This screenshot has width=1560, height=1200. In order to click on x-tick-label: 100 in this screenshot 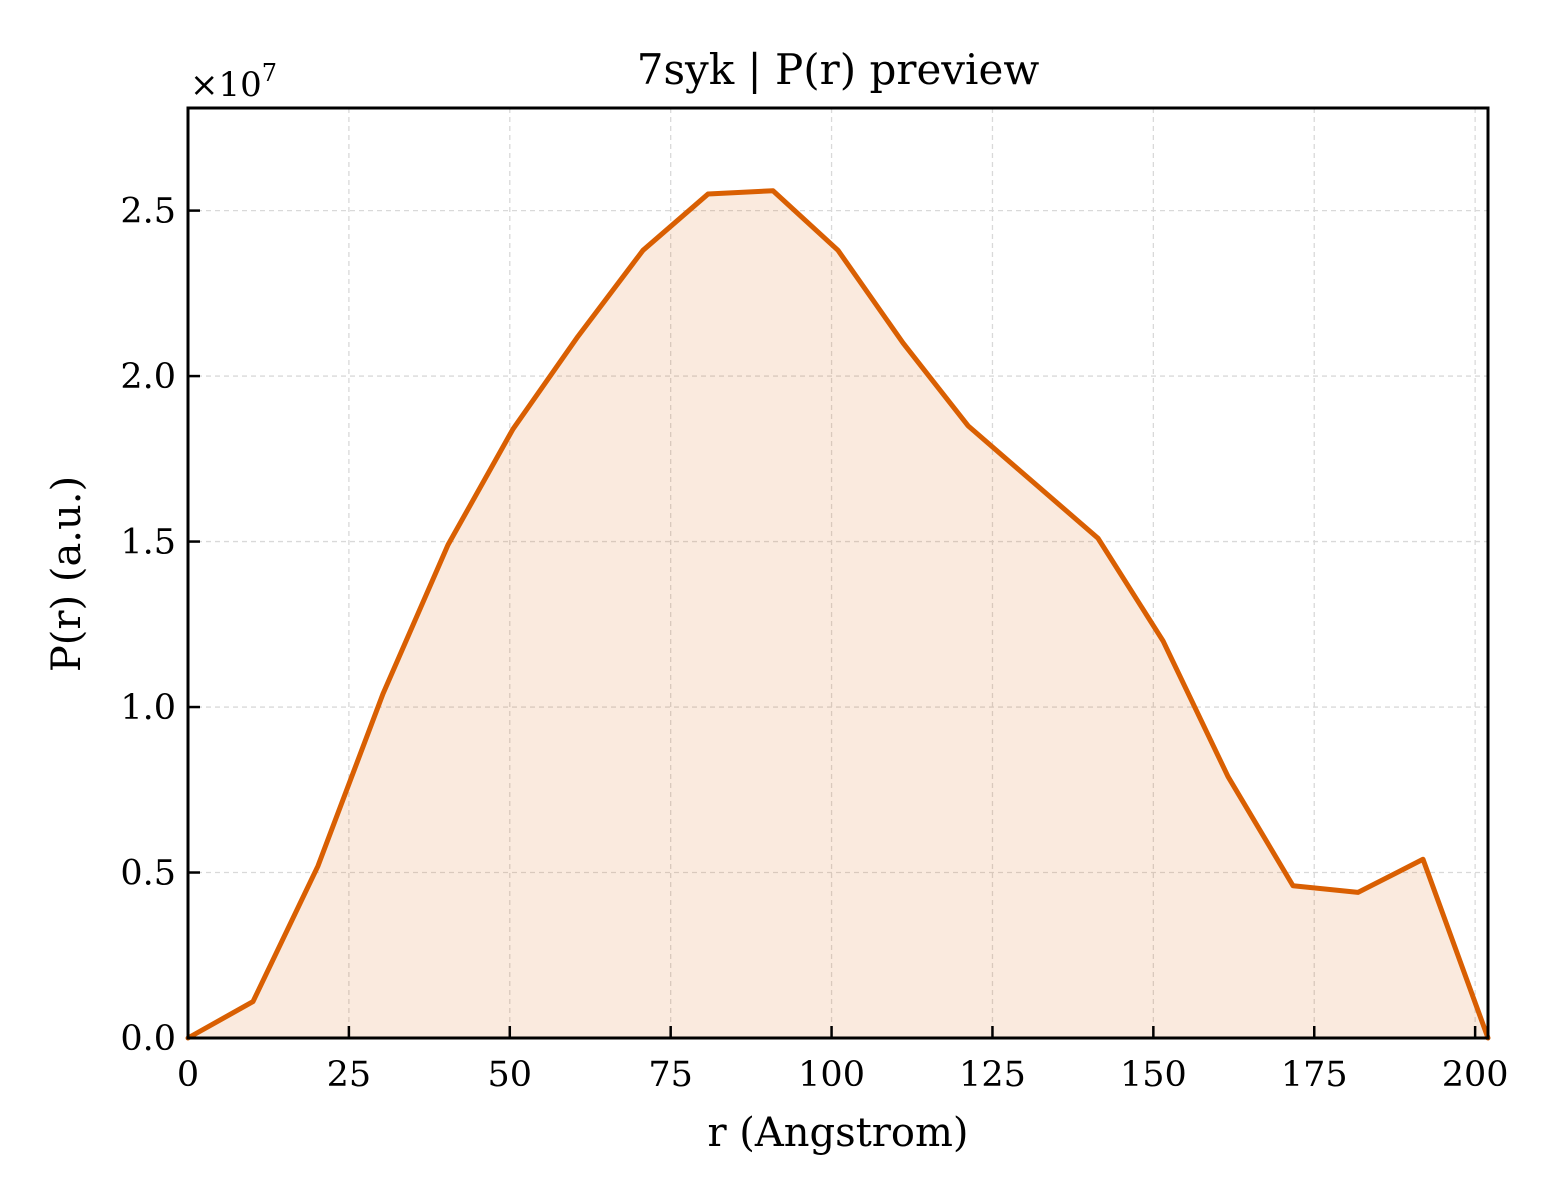, I will do `click(831, 1075)`.